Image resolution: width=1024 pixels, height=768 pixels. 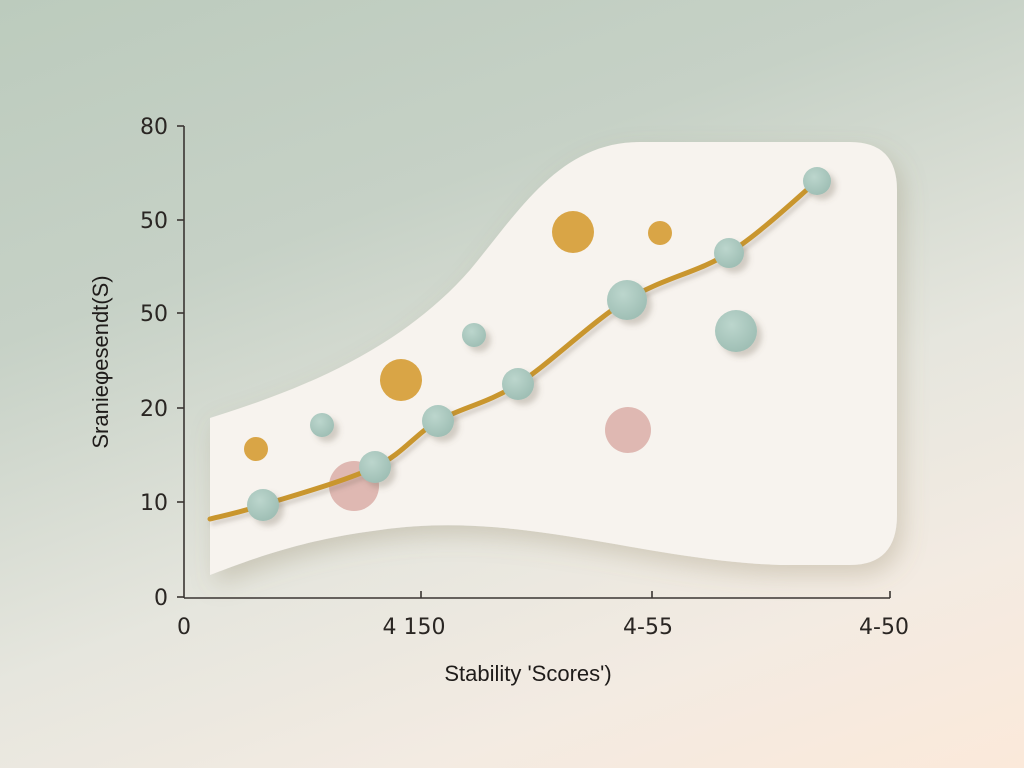 What do you see at coordinates (884, 627) in the screenshot?
I see `x-tick-label: 4-50` at bounding box center [884, 627].